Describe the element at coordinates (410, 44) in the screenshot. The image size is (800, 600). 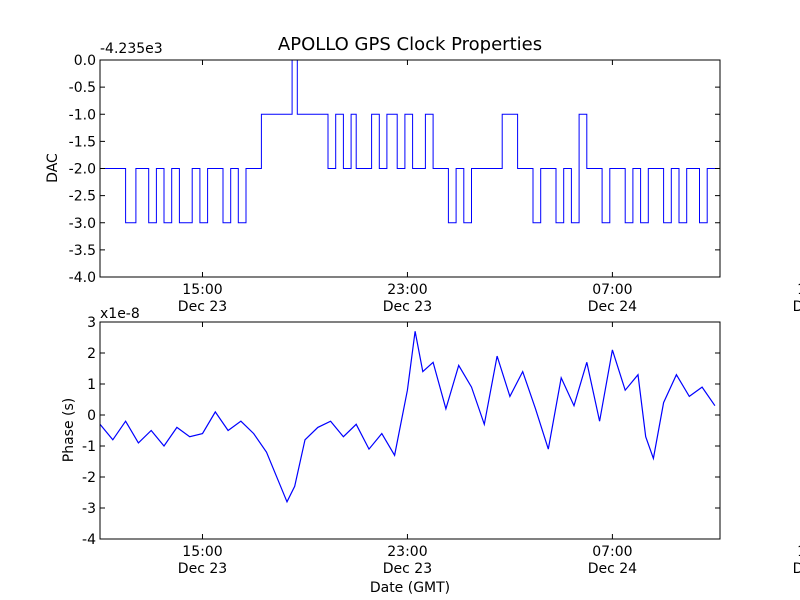
I see `chart-title: APOLLO GPS Clock Properties` at that location.